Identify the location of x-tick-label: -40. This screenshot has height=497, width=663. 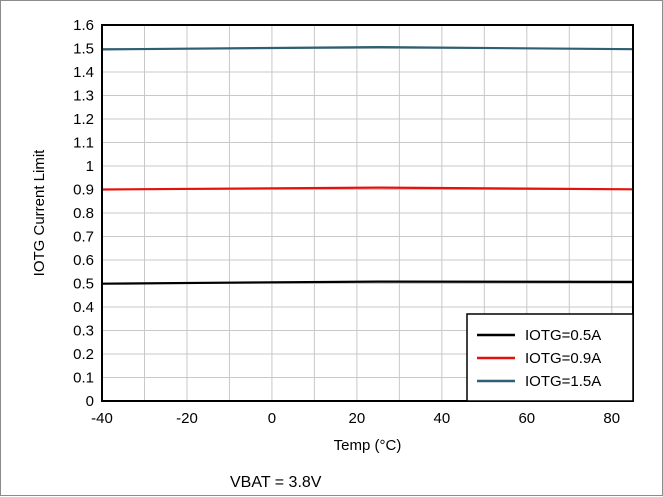
(102, 418).